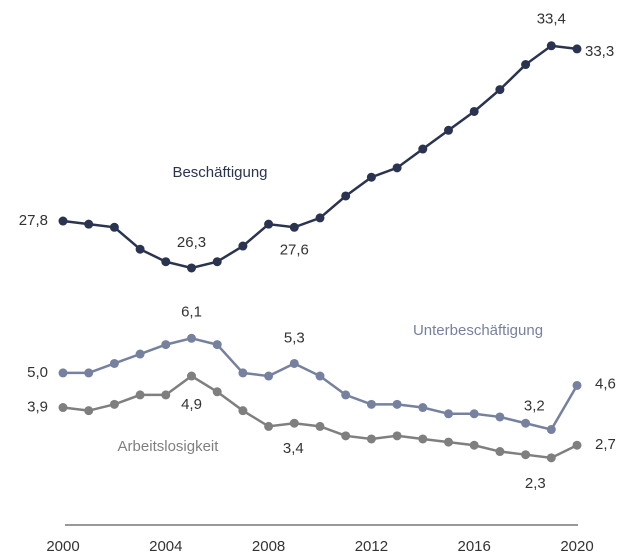 This screenshot has height=558, width=625. Describe the element at coordinates (191, 404) in the screenshot. I see `data-label: 4,9` at that location.